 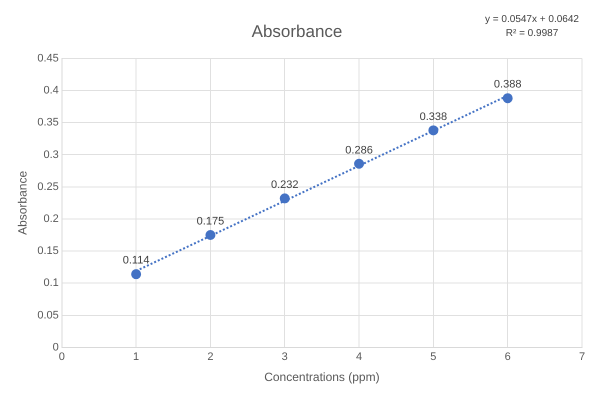 I want to click on x-tick-label: 2, so click(x=210, y=357).